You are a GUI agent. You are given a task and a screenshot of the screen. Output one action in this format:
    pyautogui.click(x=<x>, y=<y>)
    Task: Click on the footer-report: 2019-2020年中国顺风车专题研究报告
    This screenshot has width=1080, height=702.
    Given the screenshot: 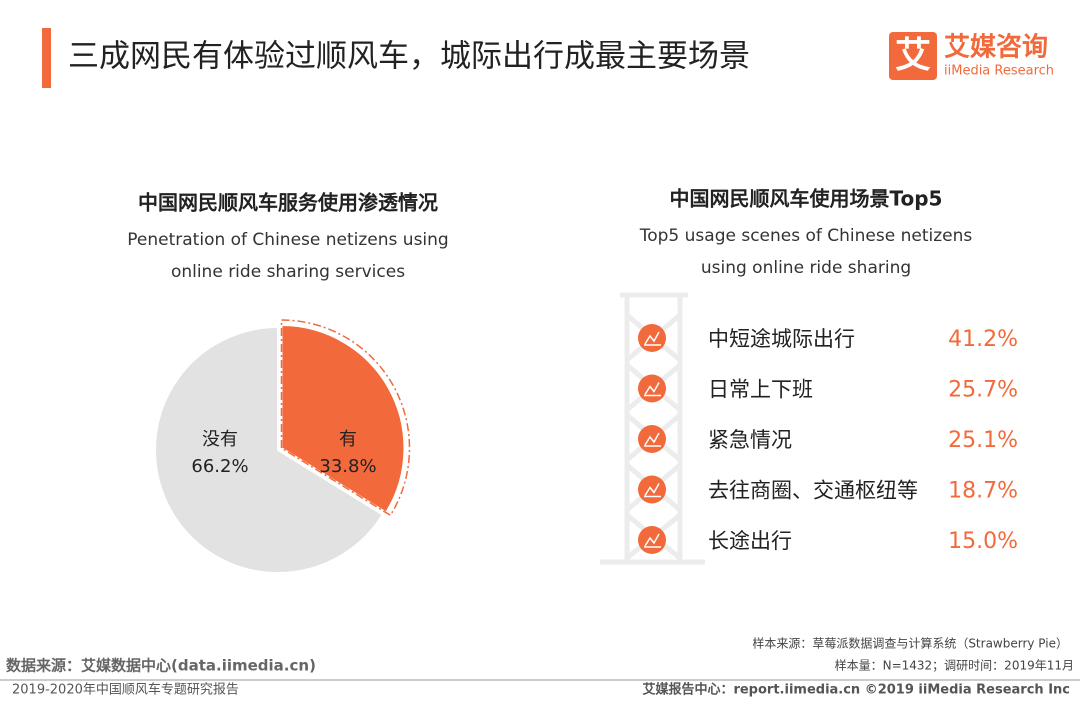 What is the action you would take?
    pyautogui.click(x=125, y=690)
    